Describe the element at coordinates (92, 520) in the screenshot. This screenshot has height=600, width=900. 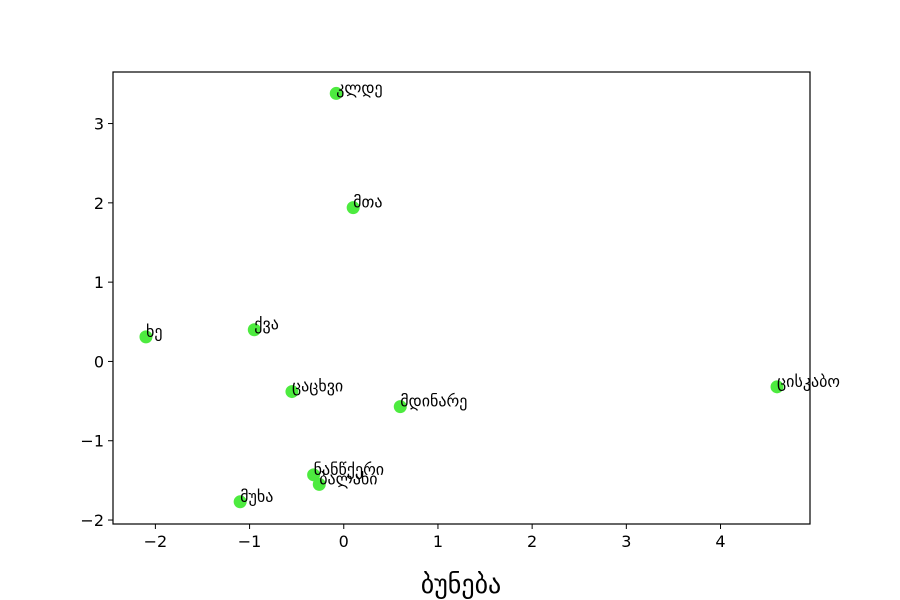
I see `y-tick-label: −2` at that location.